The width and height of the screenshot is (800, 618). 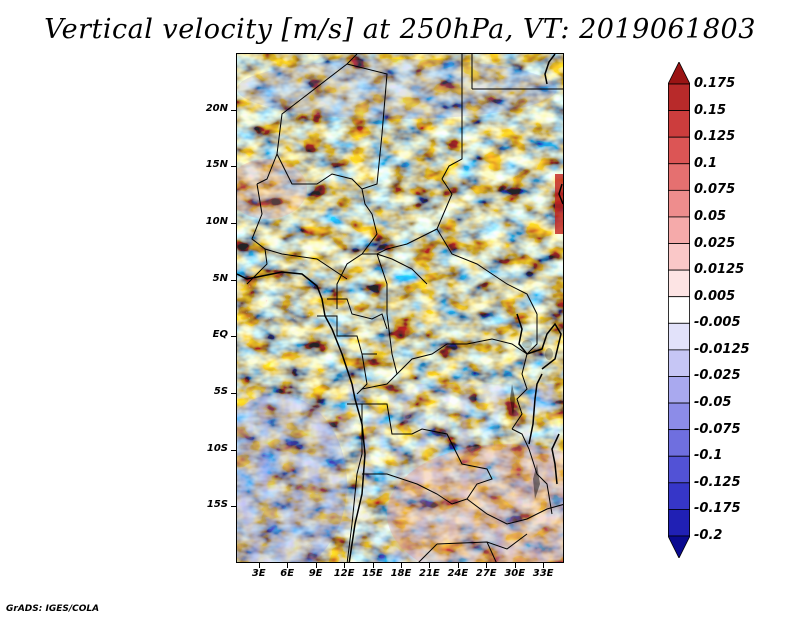 I want to click on lat-label: EQ, so click(x=220, y=335).